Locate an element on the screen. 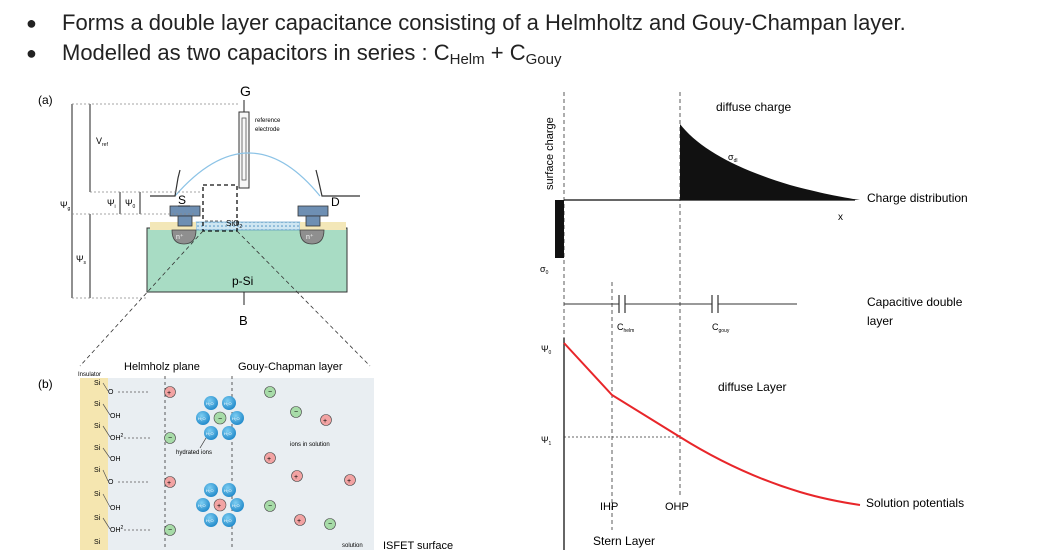 The height and width of the screenshot is (557, 1037). helmholtz-plane-label: Helmholz plane is located at coordinates (162, 367).